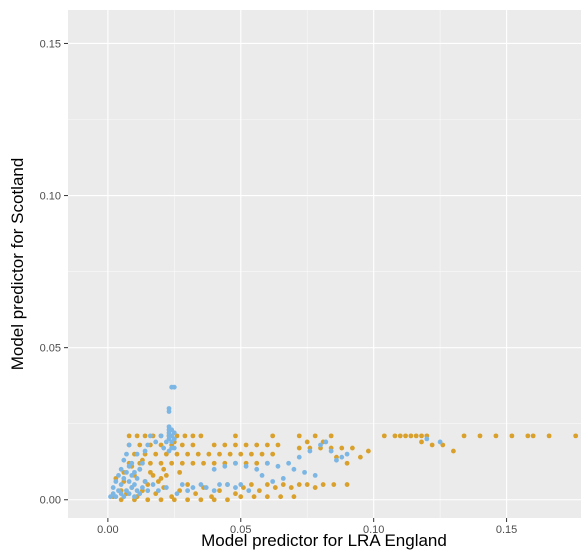 The height and width of the screenshot is (551, 585). What do you see at coordinates (324, 540) in the screenshot?
I see `x-axis-title: Model predictor for LRA England` at bounding box center [324, 540].